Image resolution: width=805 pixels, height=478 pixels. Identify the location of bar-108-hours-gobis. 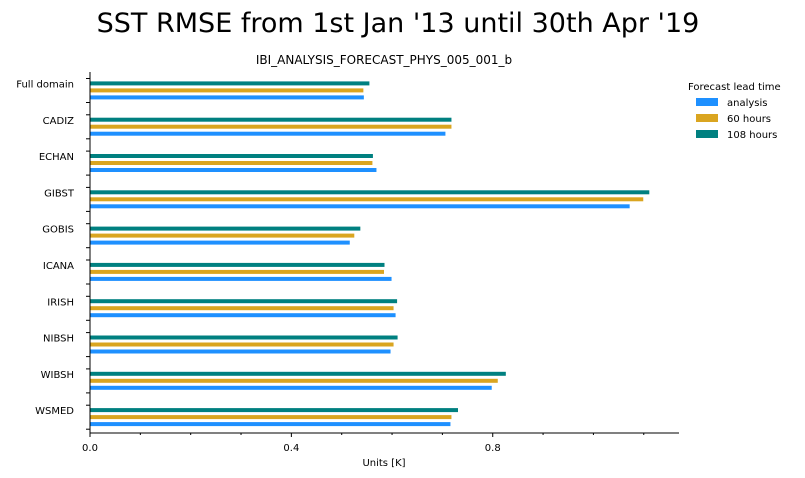
(225, 228).